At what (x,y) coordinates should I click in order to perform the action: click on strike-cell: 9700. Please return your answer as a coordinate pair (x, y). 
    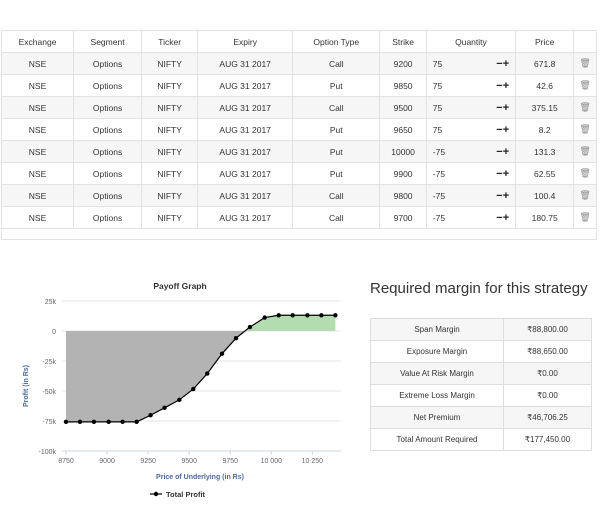
    Looking at the image, I should click on (403, 217).